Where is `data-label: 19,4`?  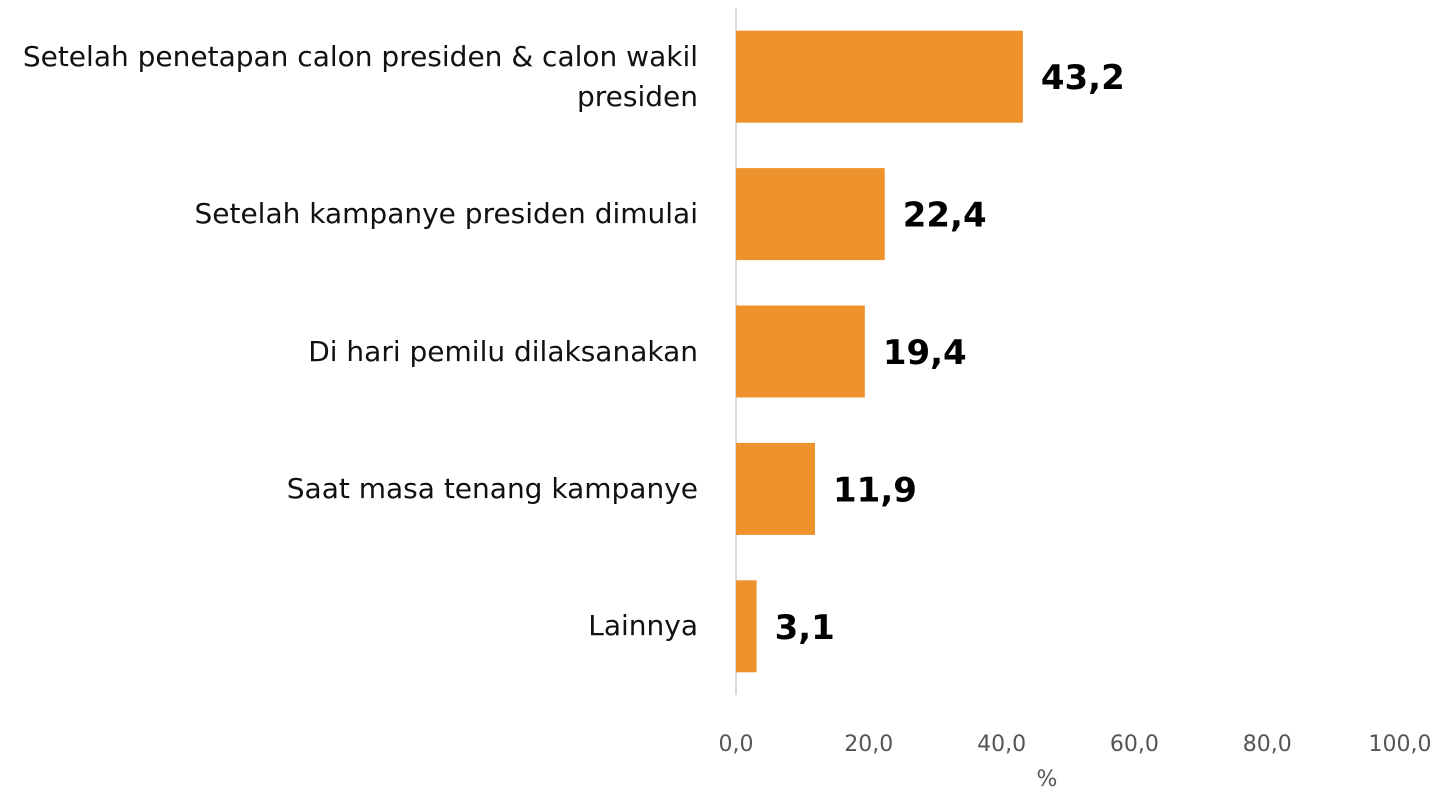 data-label: 19,4 is located at coordinates (925, 353).